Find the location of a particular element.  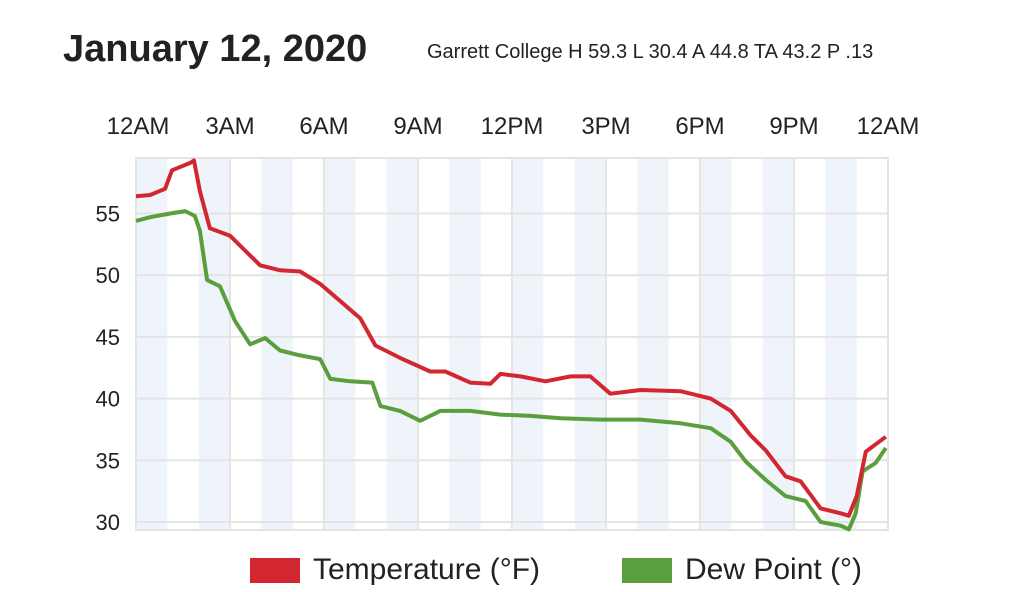

legend-temperature: Temperature (°F) is located at coordinates (395, 570).